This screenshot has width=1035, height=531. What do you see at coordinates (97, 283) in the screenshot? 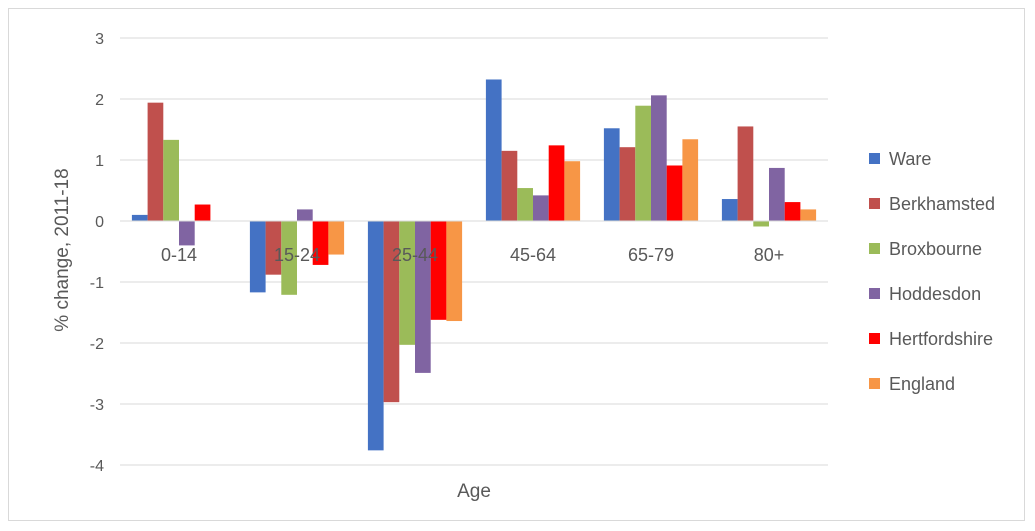
I see `y-tick-label: -1` at bounding box center [97, 283].